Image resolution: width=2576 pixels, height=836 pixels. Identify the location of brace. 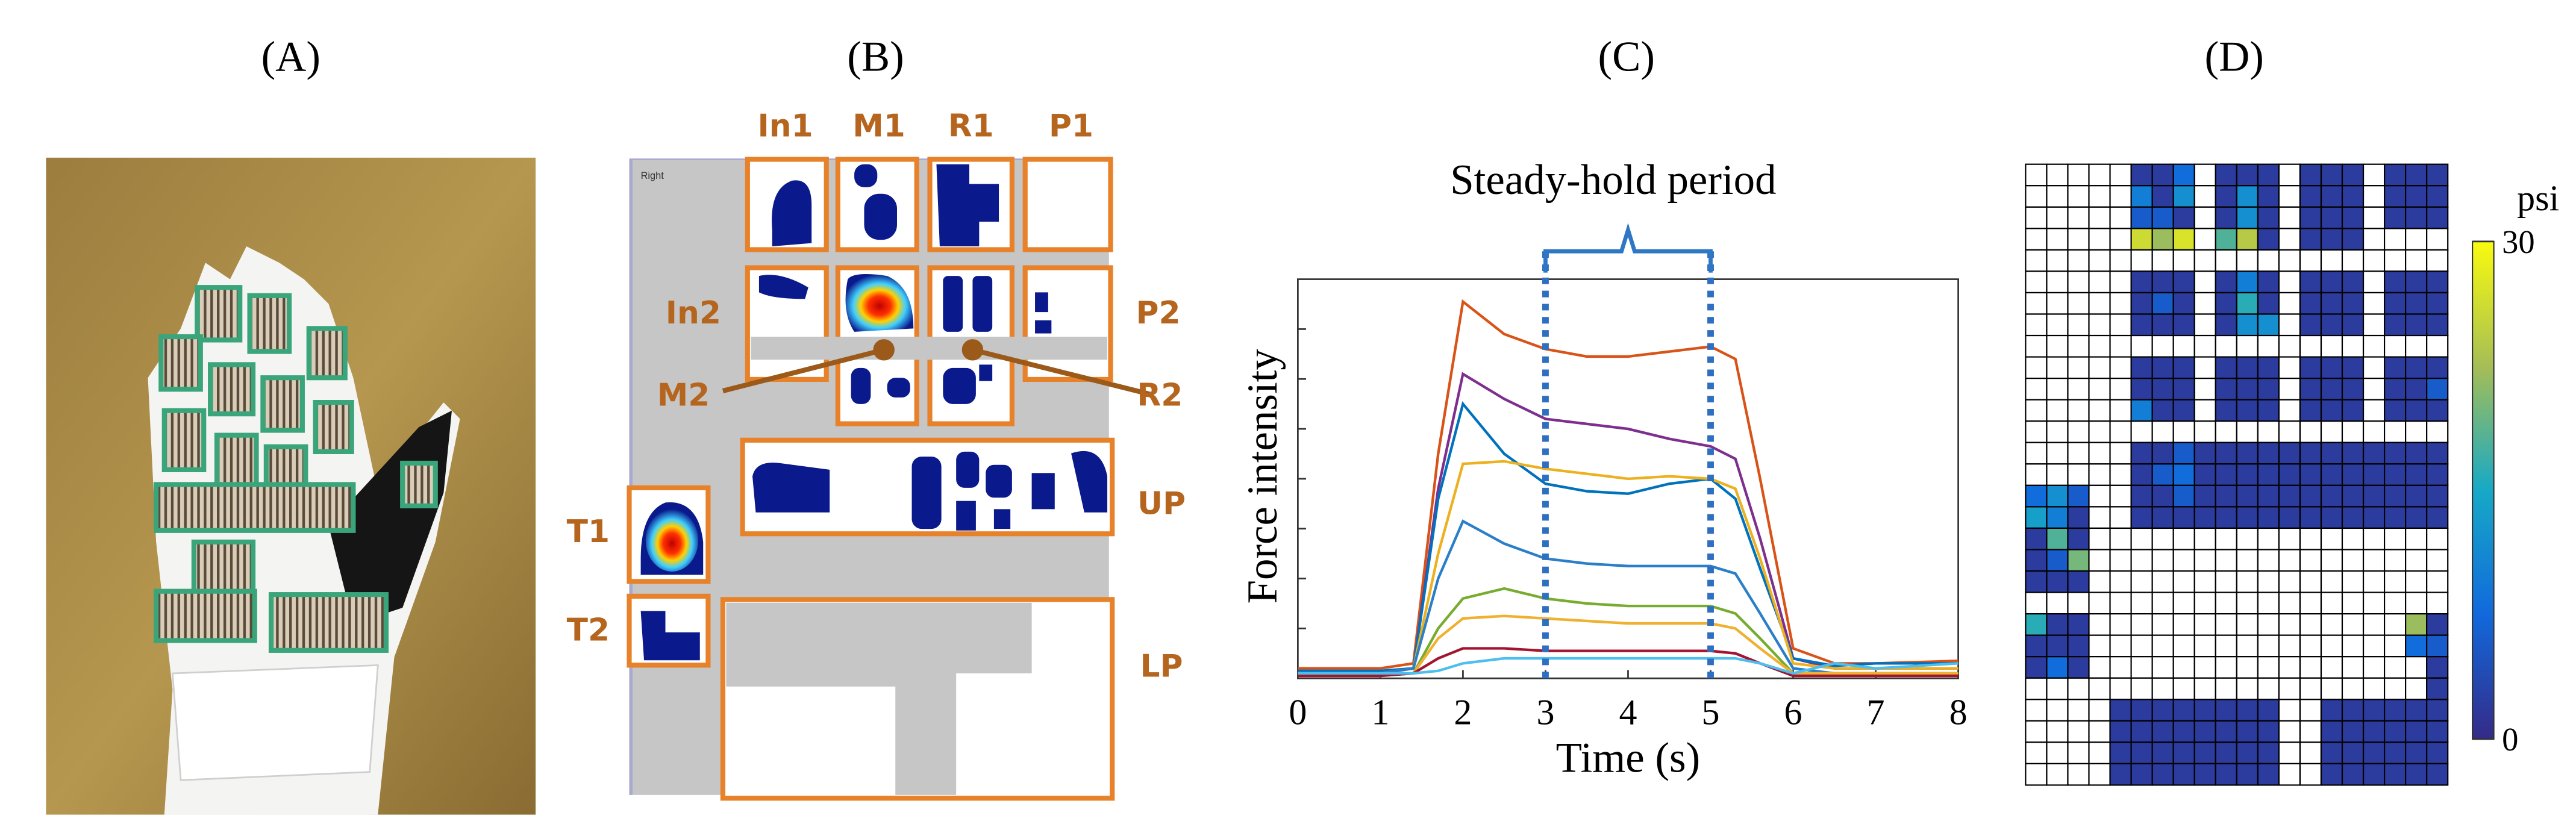
(1628, 248).